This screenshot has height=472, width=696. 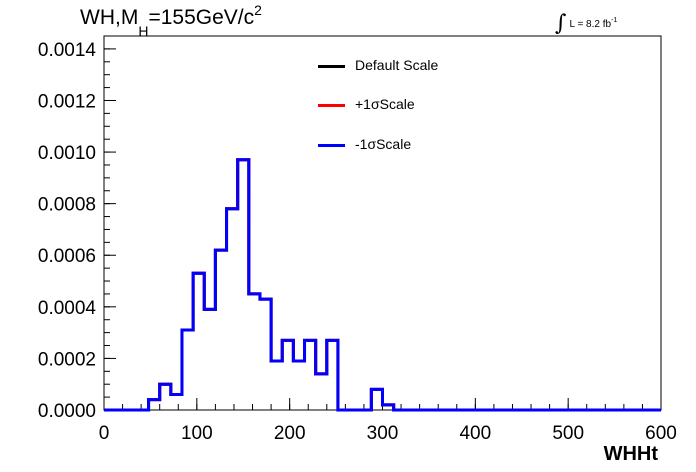 What do you see at coordinates (104, 433) in the screenshot?
I see `x-tick-label: 0` at bounding box center [104, 433].